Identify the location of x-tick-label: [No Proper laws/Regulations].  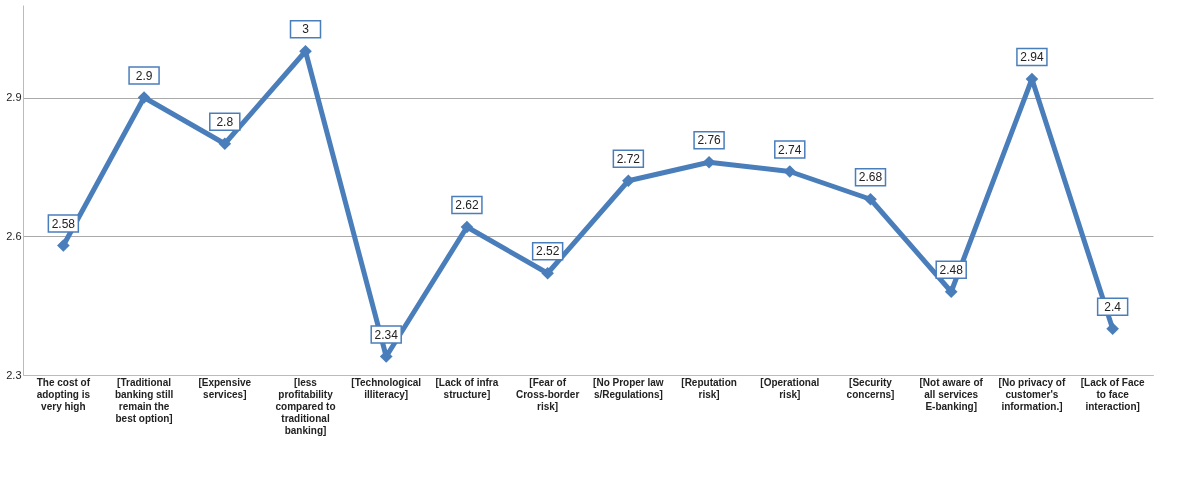
(628, 388).